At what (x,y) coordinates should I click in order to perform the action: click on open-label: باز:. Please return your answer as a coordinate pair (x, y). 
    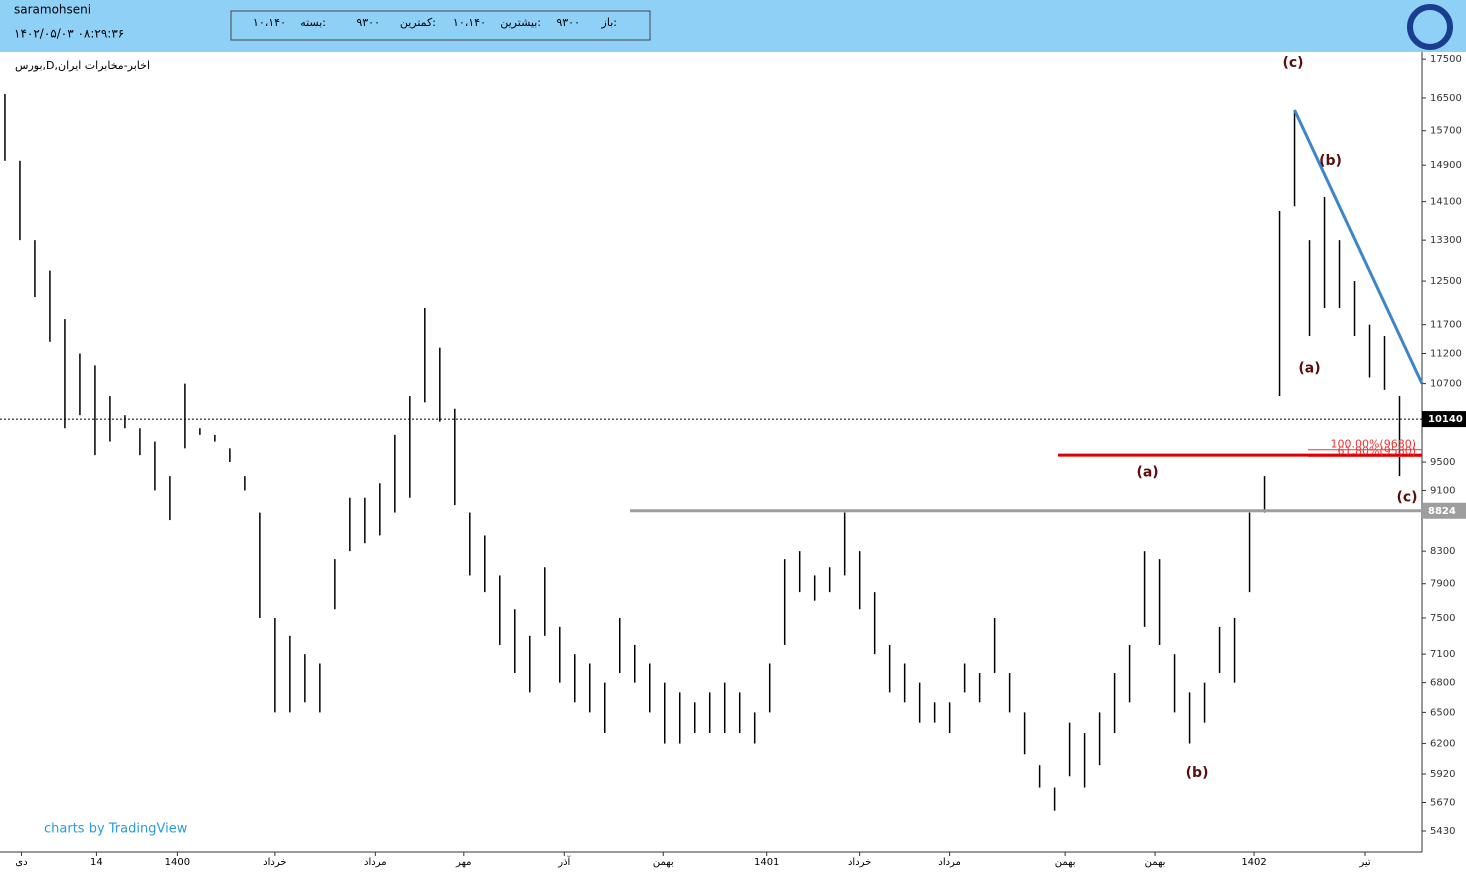
    Looking at the image, I should click on (609, 22).